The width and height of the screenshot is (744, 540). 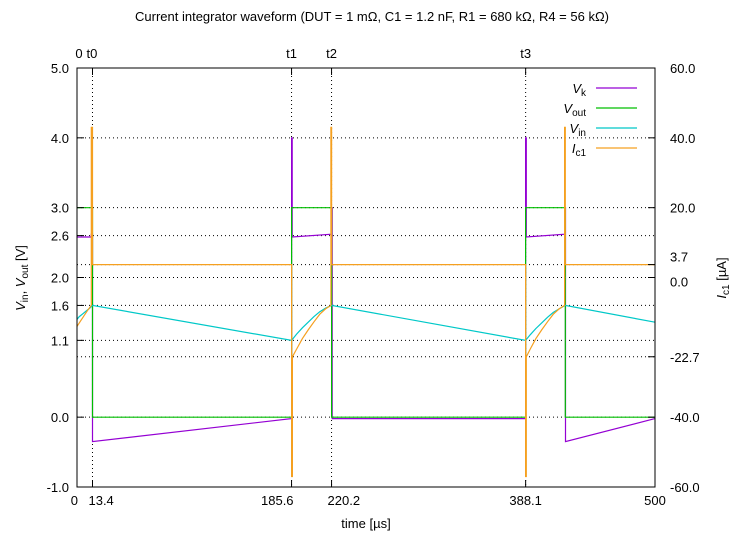 What do you see at coordinates (685, 417) in the screenshot?
I see `y-right-tick-label: -40.0` at bounding box center [685, 417].